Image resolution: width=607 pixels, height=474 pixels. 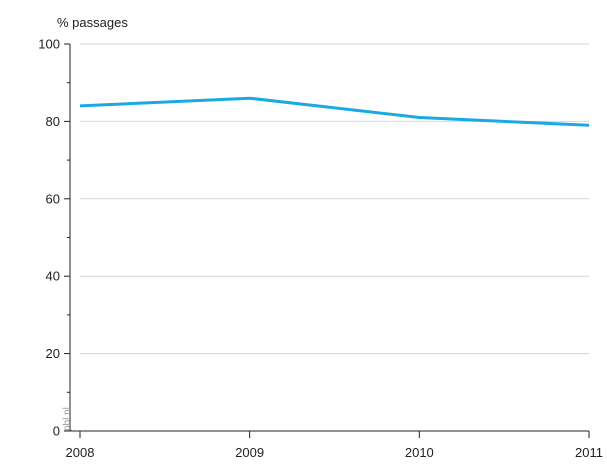 I want to click on y-tick-label: 100, so click(x=49, y=44).